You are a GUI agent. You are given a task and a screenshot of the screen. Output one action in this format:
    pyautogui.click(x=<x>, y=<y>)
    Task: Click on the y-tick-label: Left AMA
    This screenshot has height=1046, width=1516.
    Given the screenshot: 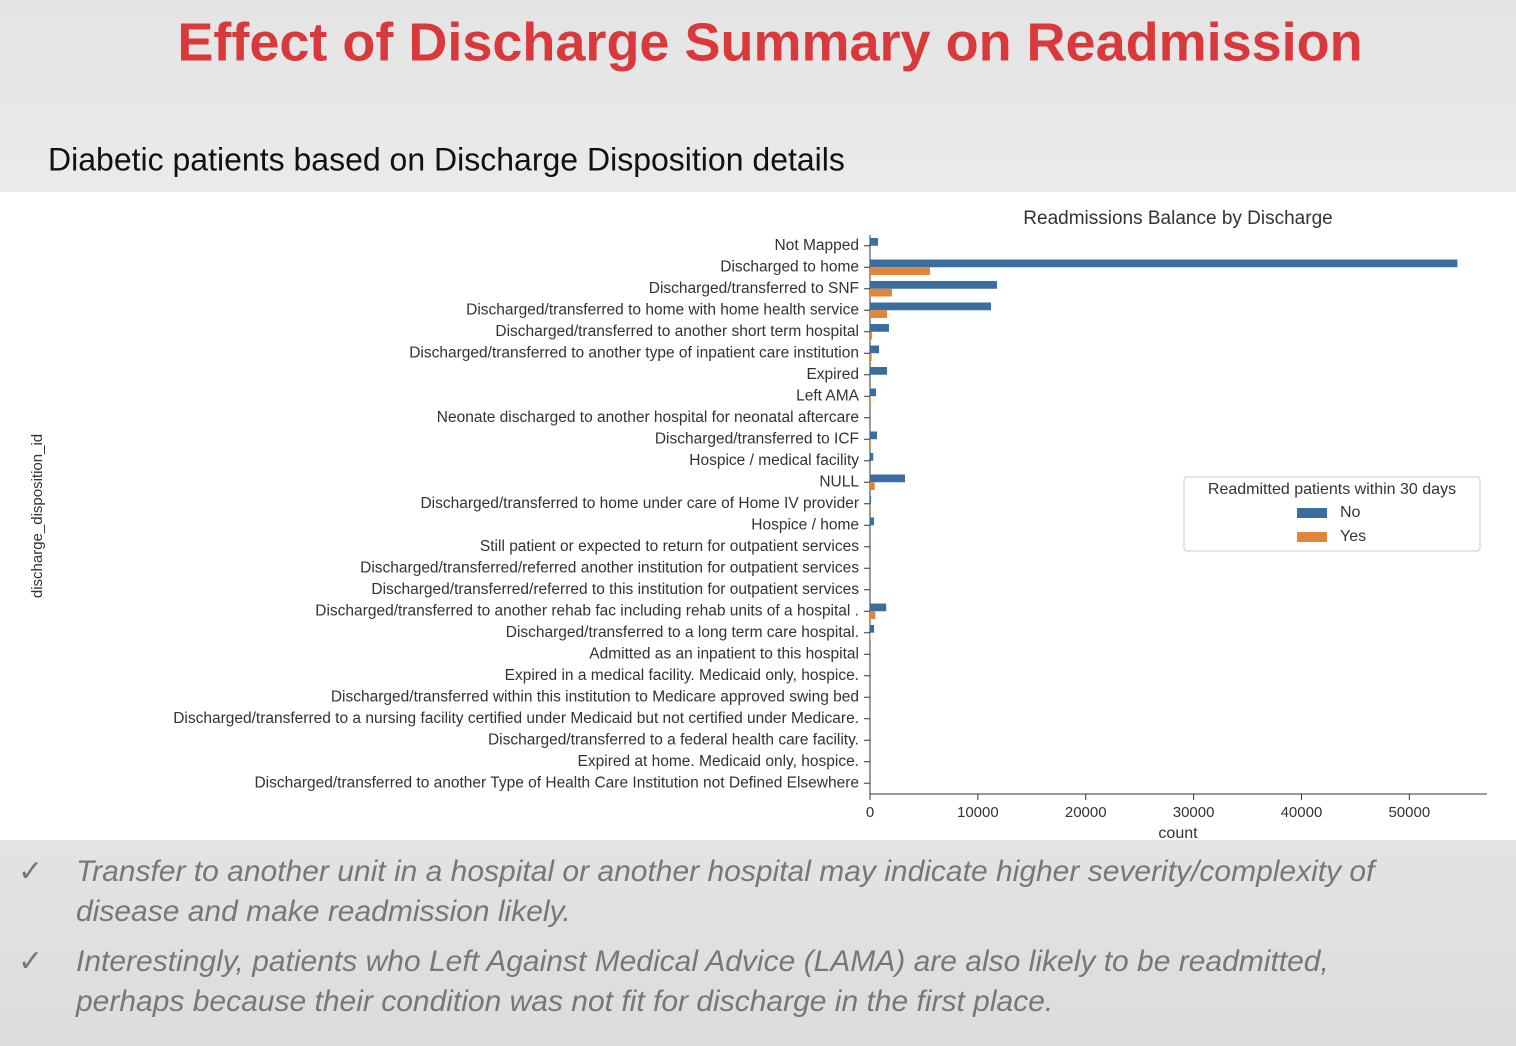 What is the action you would take?
    pyautogui.click(x=828, y=395)
    